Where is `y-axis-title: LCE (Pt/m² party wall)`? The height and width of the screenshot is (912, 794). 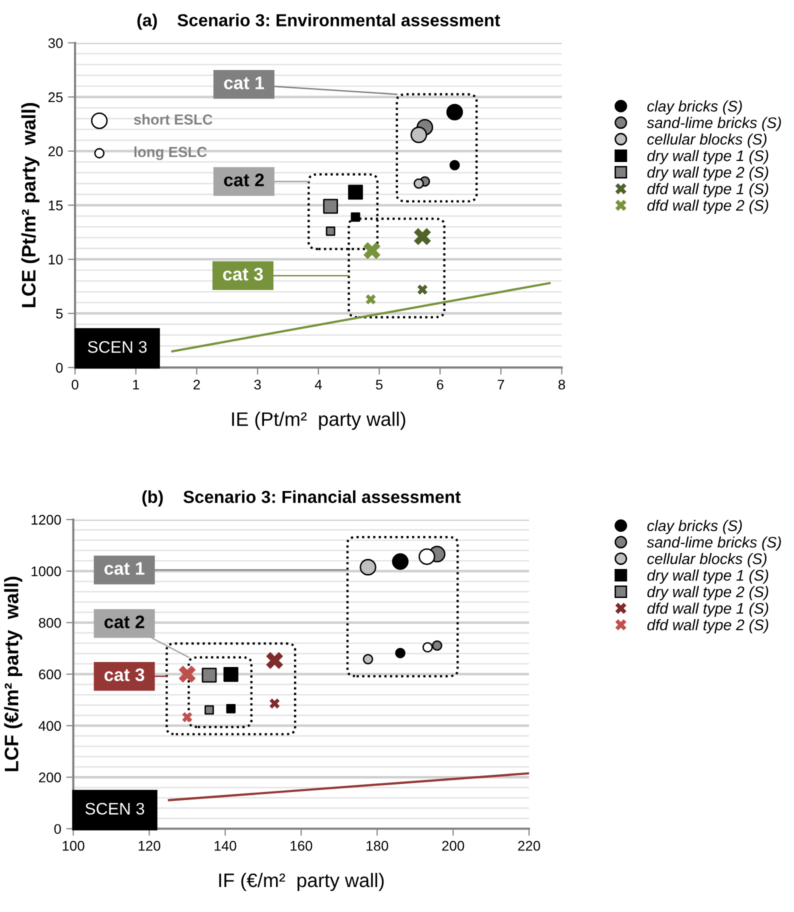 y-axis-title: LCE (Pt/m² party wall) is located at coordinates (30, 205).